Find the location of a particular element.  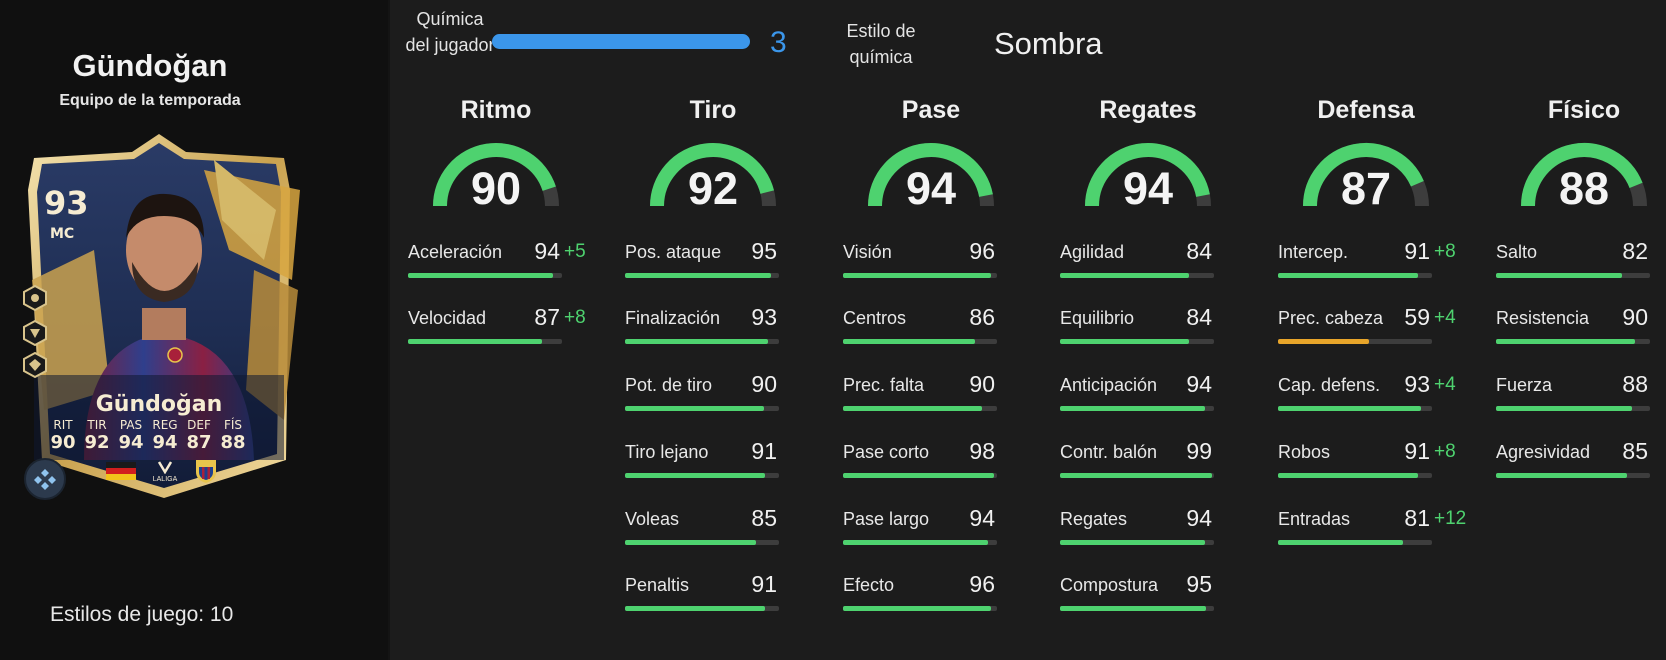

attribute-row: Agresividad 85 is located at coordinates (1581, 470).